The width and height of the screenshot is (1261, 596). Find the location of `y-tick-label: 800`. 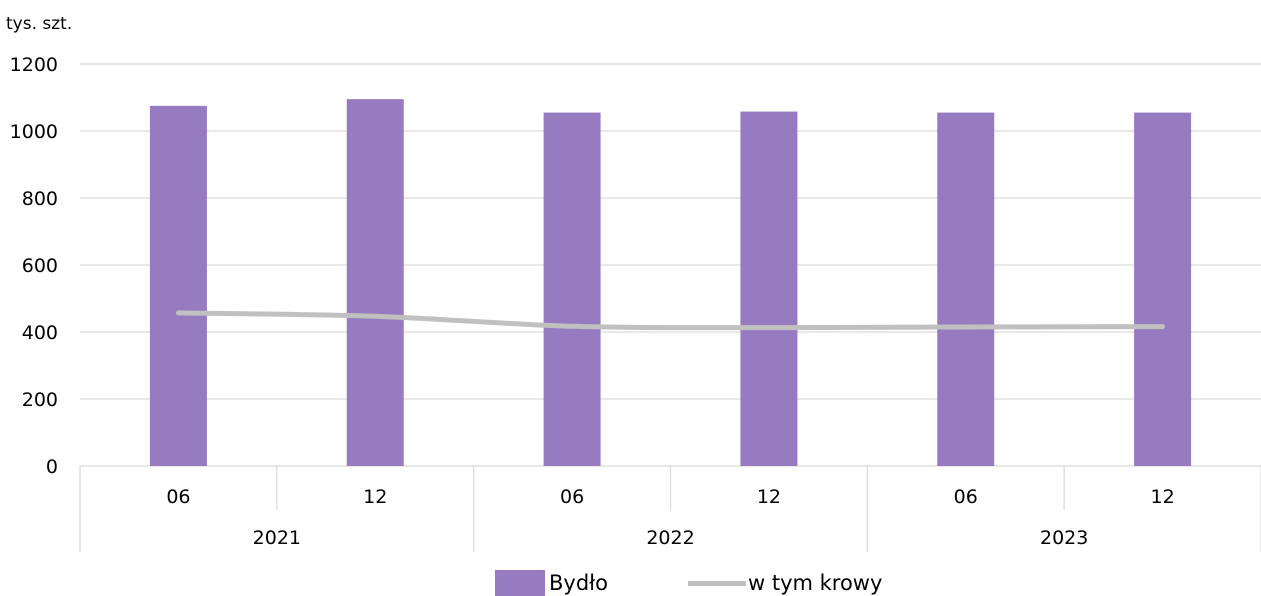

y-tick-label: 800 is located at coordinates (40, 199).